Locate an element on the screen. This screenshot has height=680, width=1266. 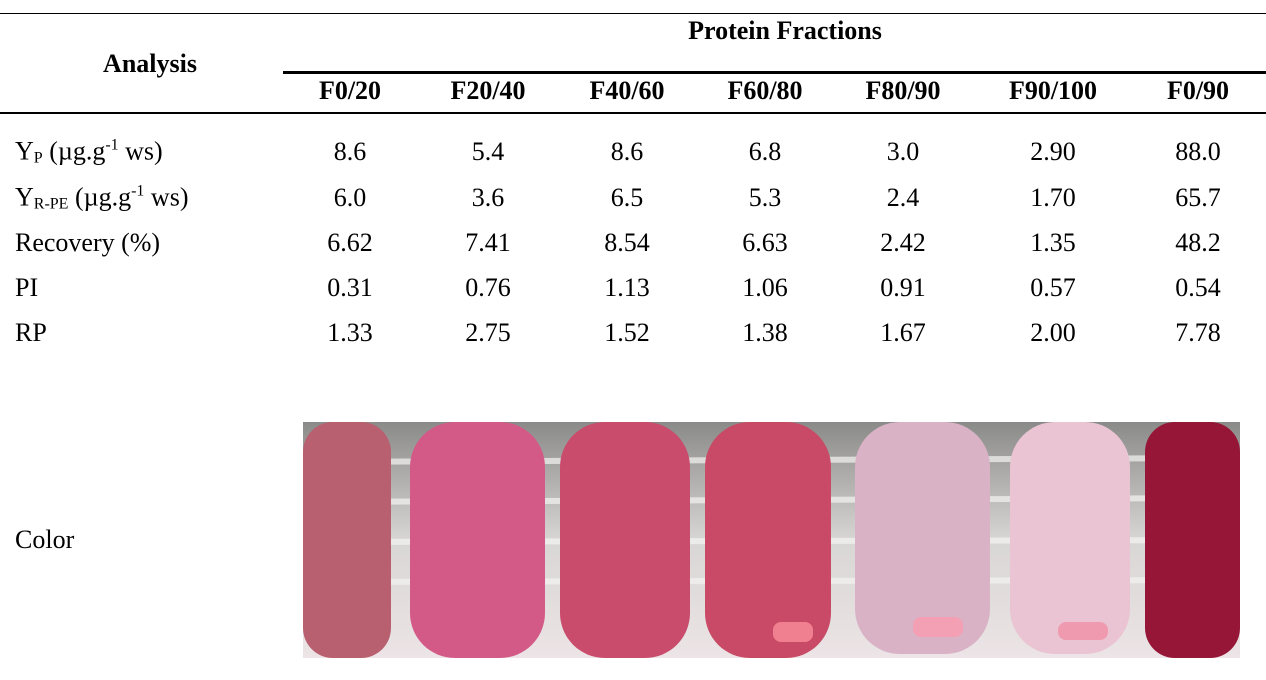
column-header: F0/20 is located at coordinates (350, 90).